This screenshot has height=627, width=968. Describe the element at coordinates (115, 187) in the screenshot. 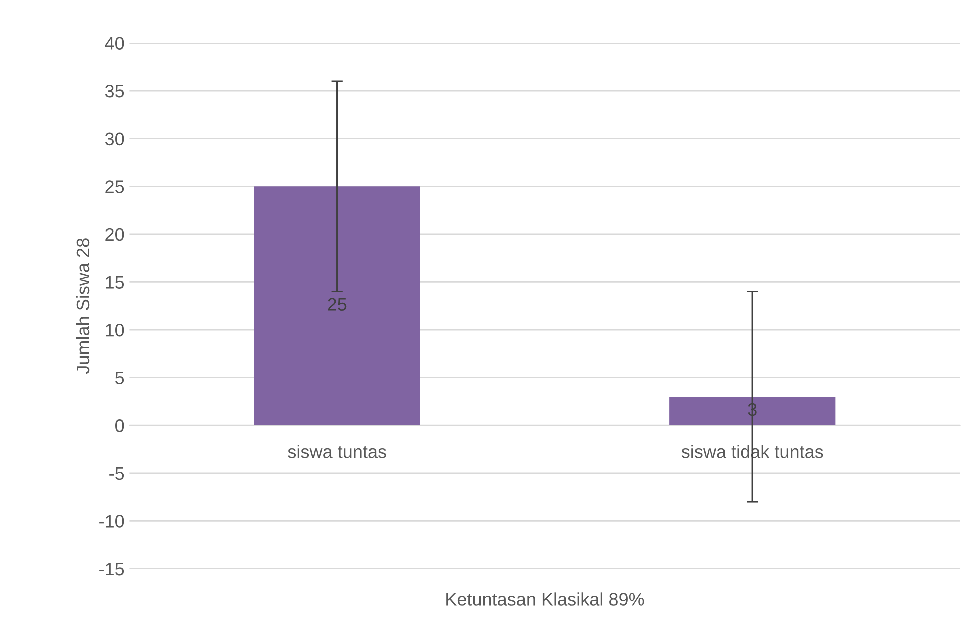

I see `y-tick-label: 25` at that location.